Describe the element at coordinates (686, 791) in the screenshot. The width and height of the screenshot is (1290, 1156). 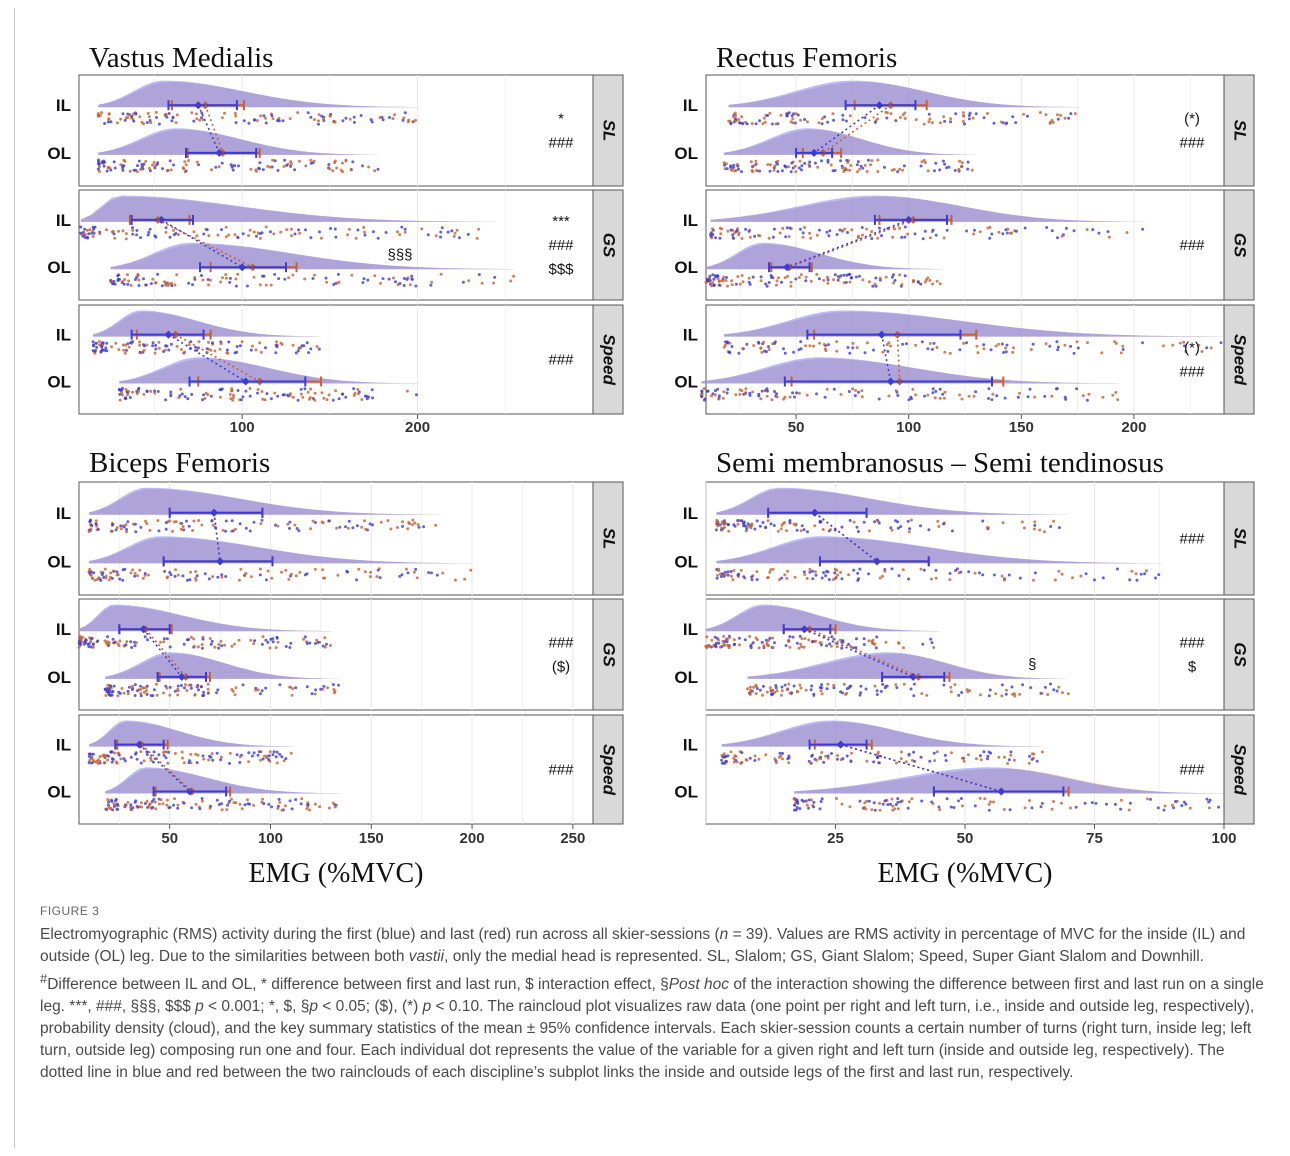
I see `leg-label-ol: OL` at that location.